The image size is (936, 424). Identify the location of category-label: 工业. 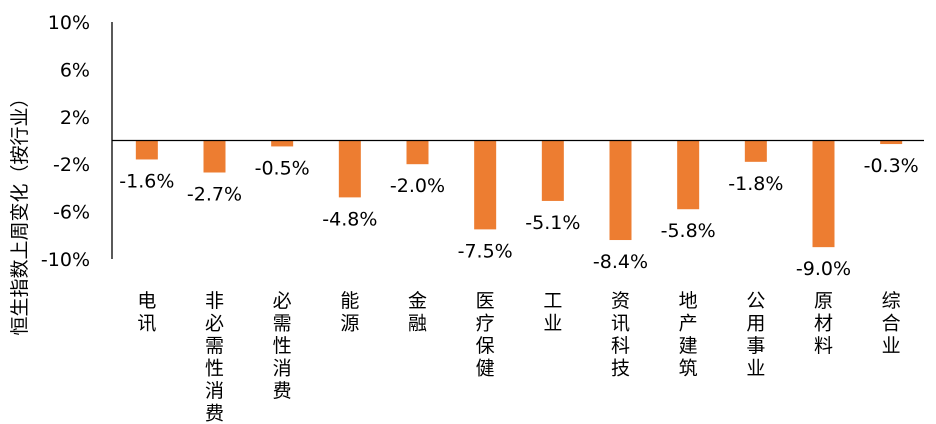
(552, 312).